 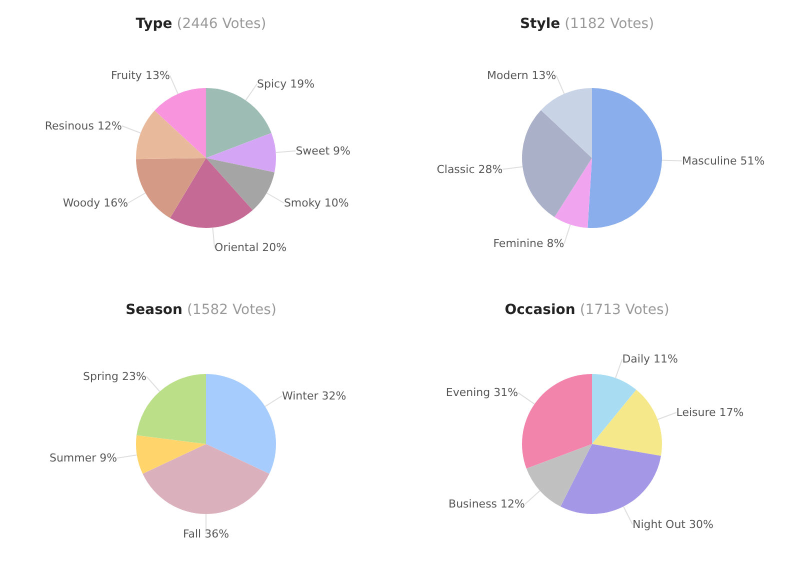 I want to click on slice-label: Winter 32%, so click(x=314, y=395).